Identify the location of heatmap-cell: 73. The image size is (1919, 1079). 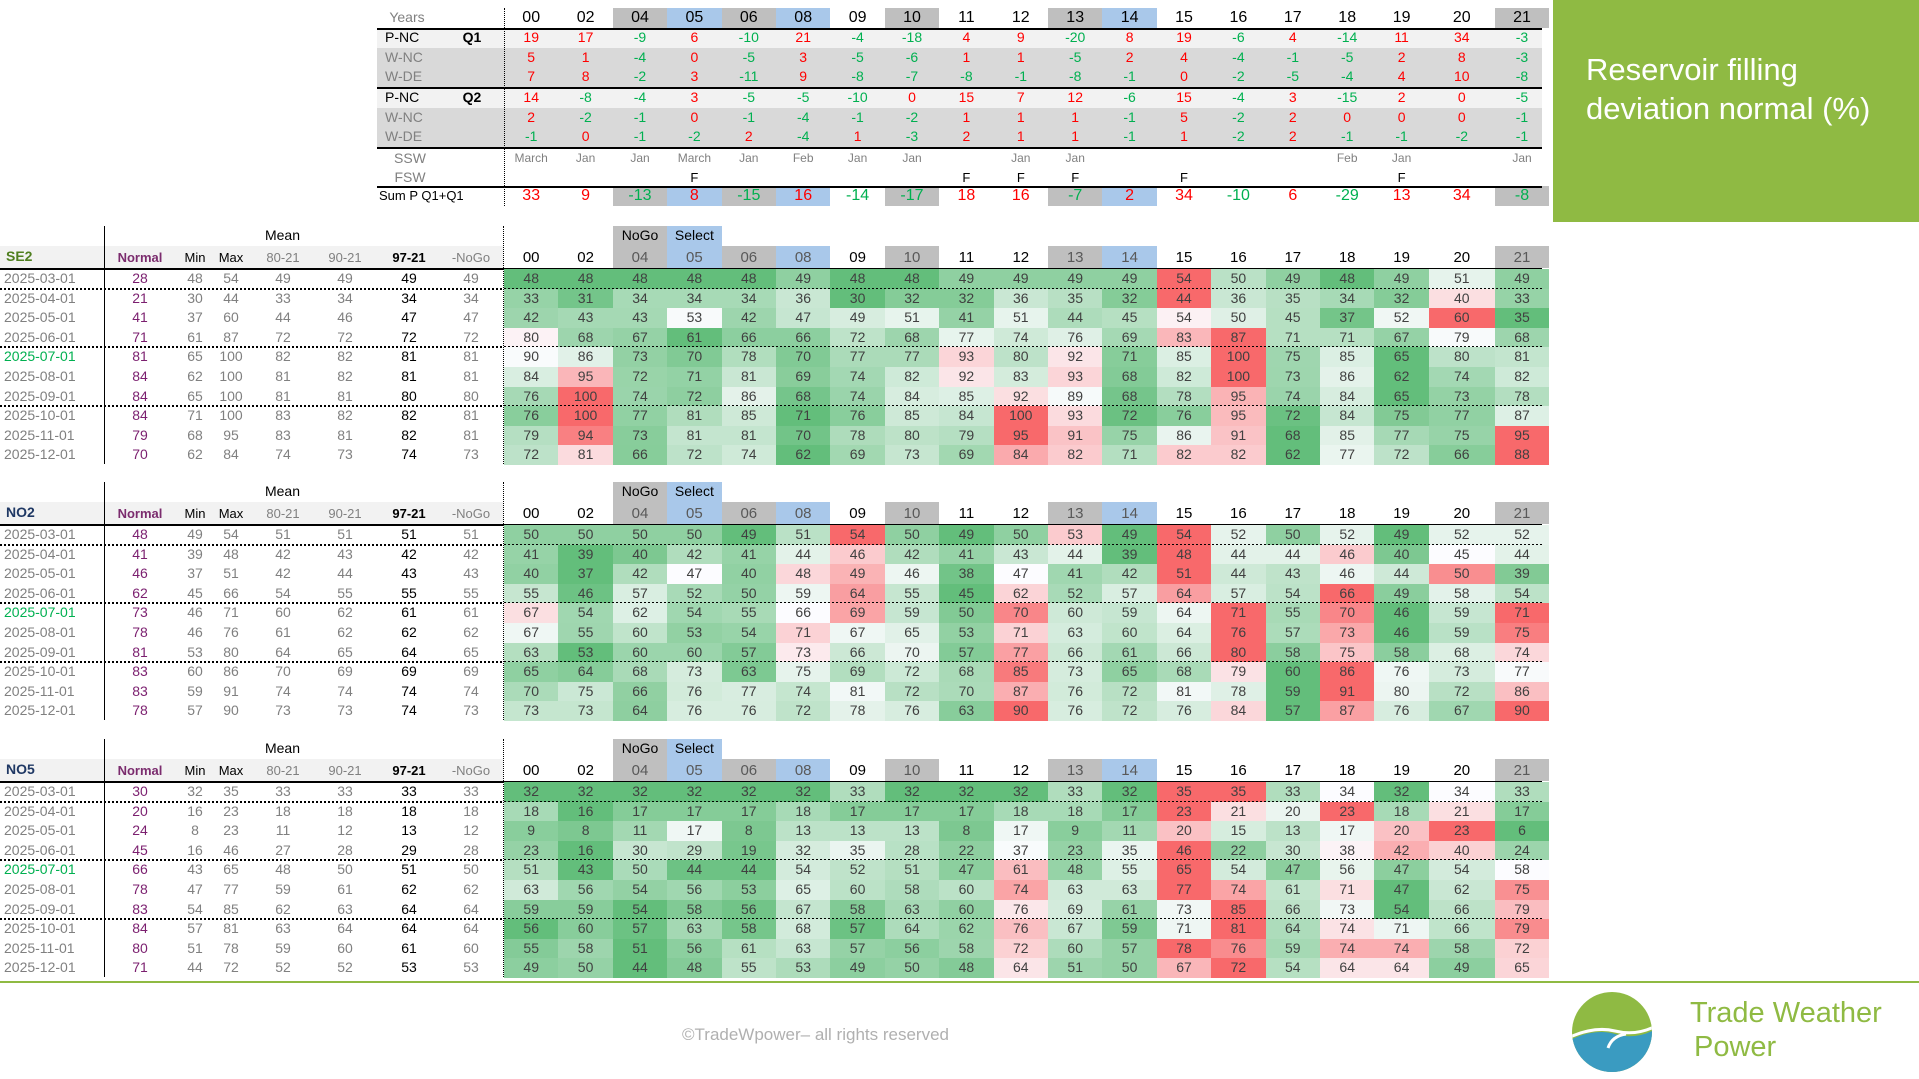
(912, 455).